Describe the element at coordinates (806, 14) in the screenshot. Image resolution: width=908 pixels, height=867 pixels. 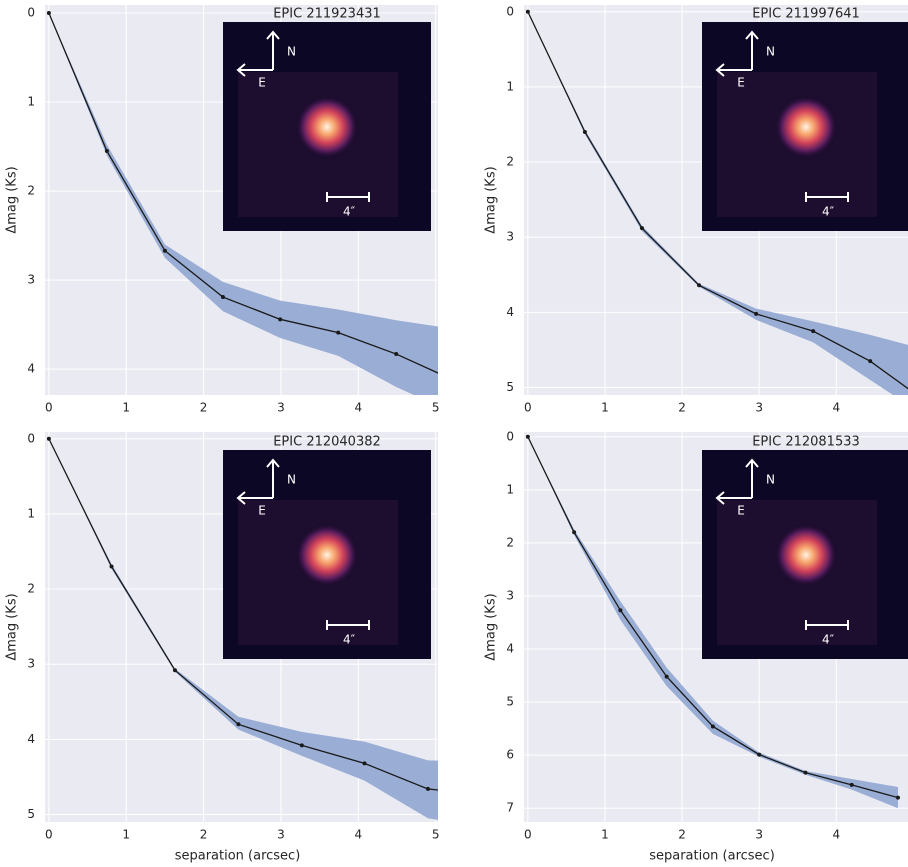
I see `inset-title: EPIC 211997641` at that location.